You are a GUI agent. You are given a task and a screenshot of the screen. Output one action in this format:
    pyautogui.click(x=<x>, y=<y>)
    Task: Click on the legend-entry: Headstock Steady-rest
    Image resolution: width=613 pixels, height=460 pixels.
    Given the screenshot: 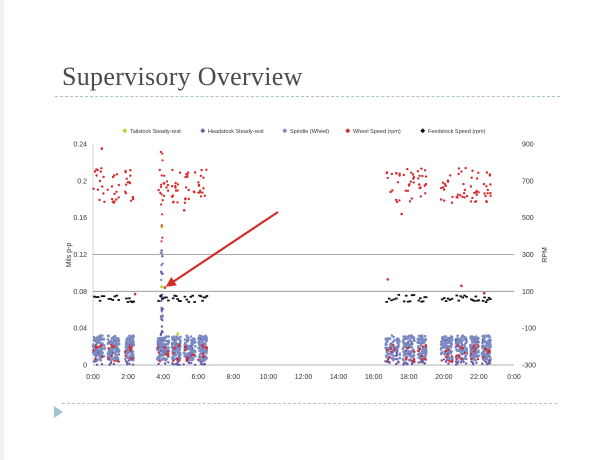 What is the action you would take?
    pyautogui.click(x=232, y=131)
    